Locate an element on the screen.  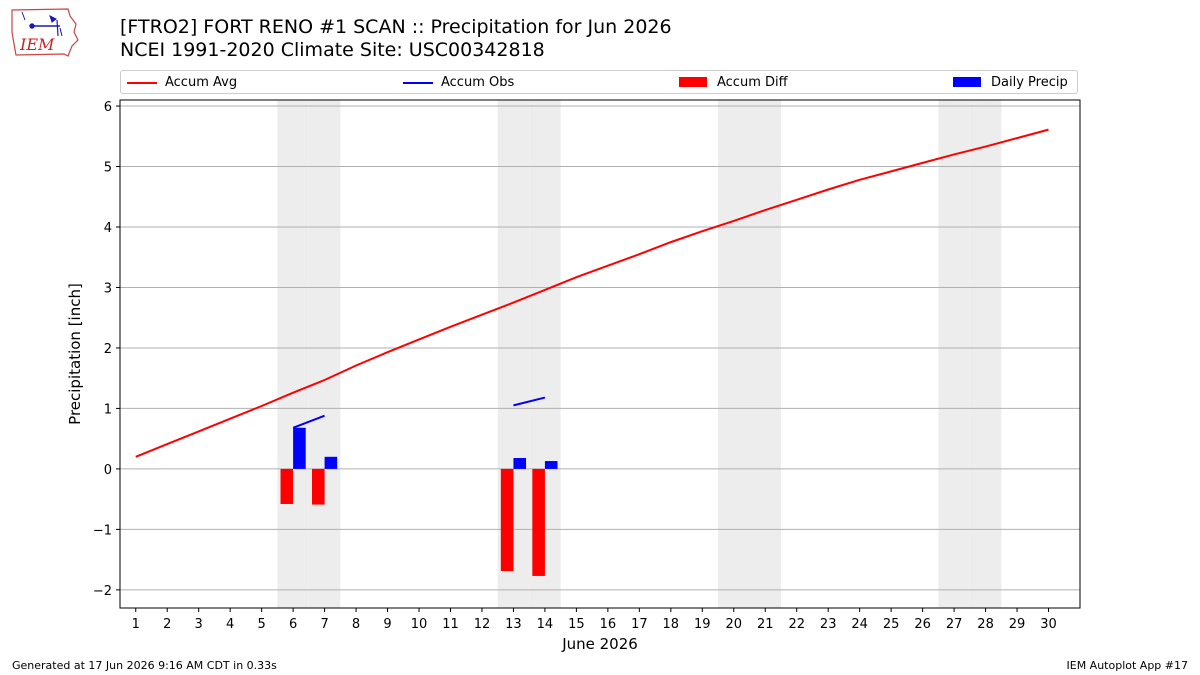
tick-label-y: −2 is located at coordinates (102, 591).